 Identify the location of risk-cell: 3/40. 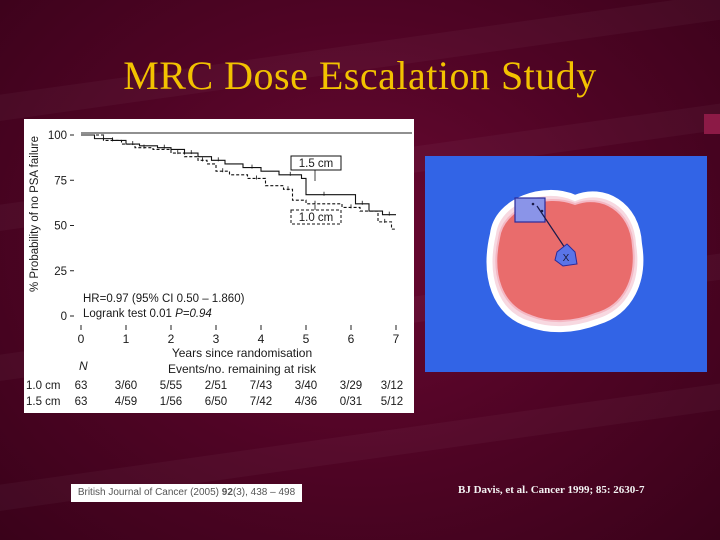
(306, 386).